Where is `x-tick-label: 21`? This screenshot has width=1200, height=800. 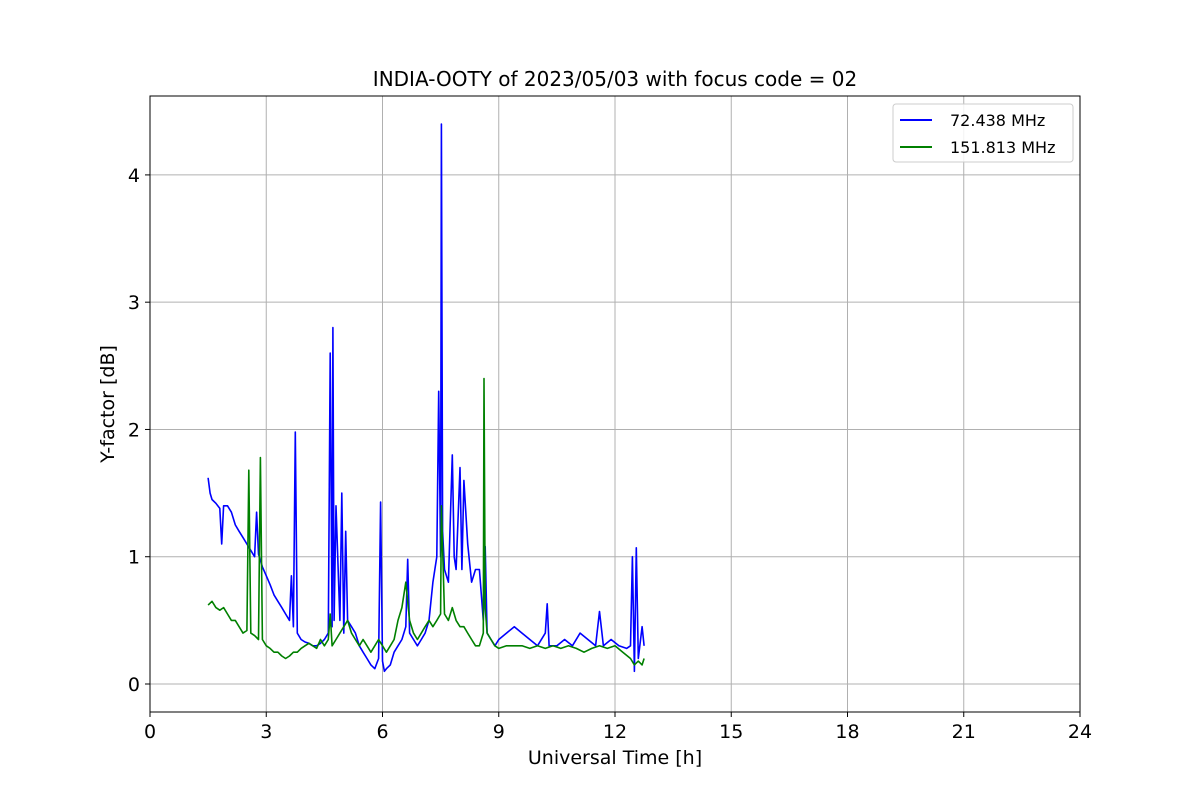
x-tick-label: 21 is located at coordinates (964, 732).